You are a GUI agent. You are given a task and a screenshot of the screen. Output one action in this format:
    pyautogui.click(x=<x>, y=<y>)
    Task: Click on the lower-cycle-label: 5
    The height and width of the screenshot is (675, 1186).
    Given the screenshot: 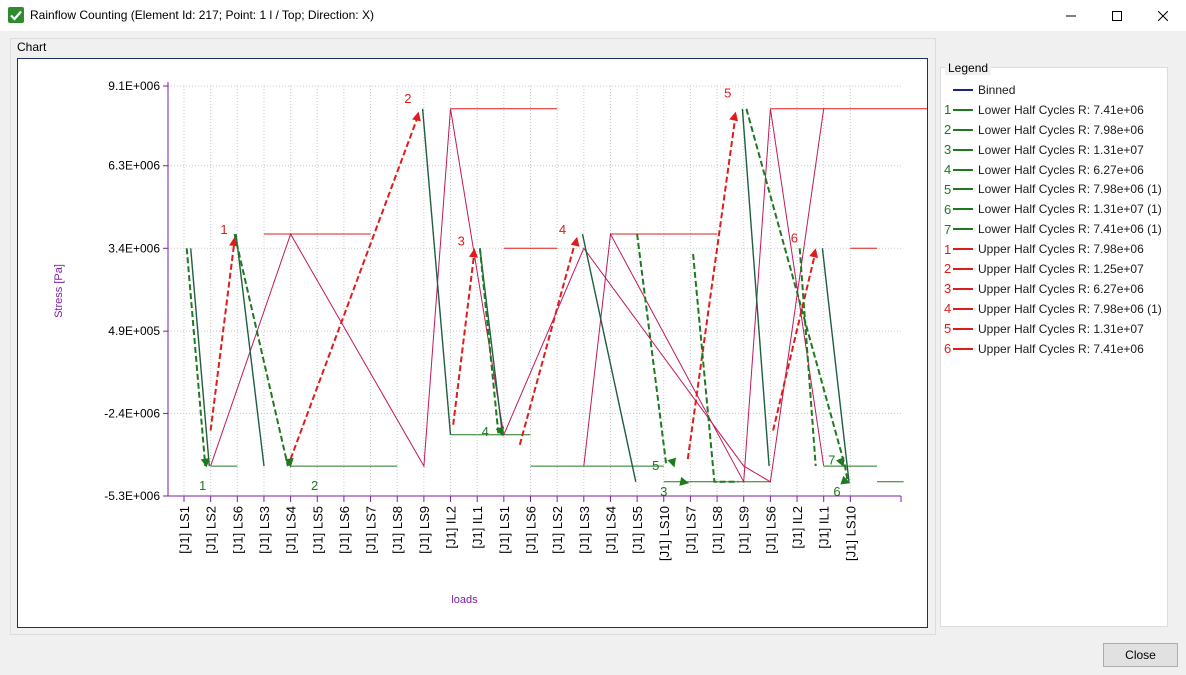 What is the action you would take?
    pyautogui.click(x=655, y=465)
    